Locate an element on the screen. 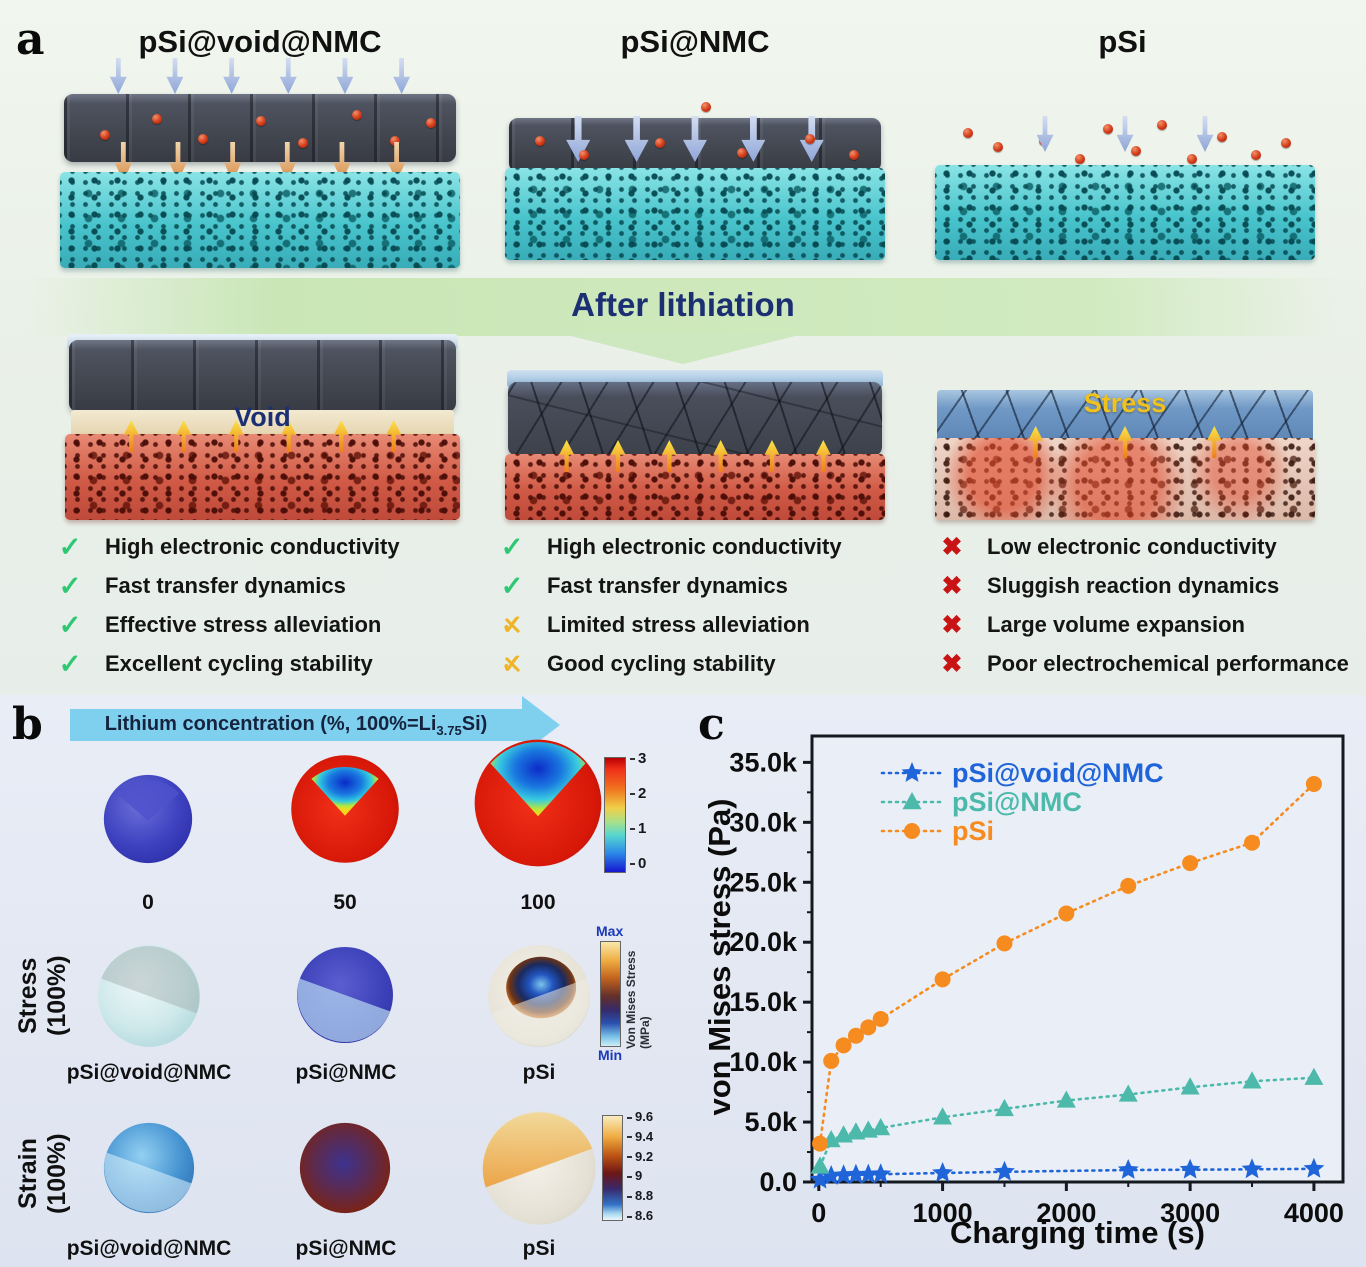 The image size is (1366, 1267). after-lithiation-label: After lithiation is located at coordinates (683, 304).